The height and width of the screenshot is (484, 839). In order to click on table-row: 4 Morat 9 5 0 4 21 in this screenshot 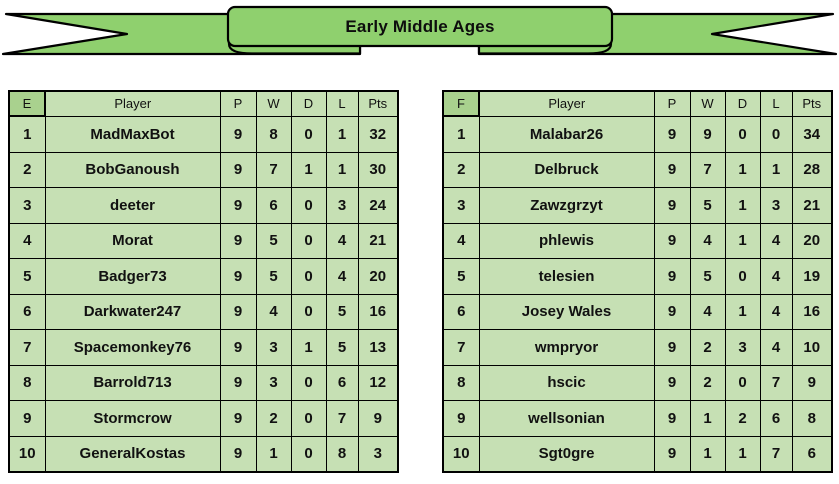, I will do `click(203, 240)`.